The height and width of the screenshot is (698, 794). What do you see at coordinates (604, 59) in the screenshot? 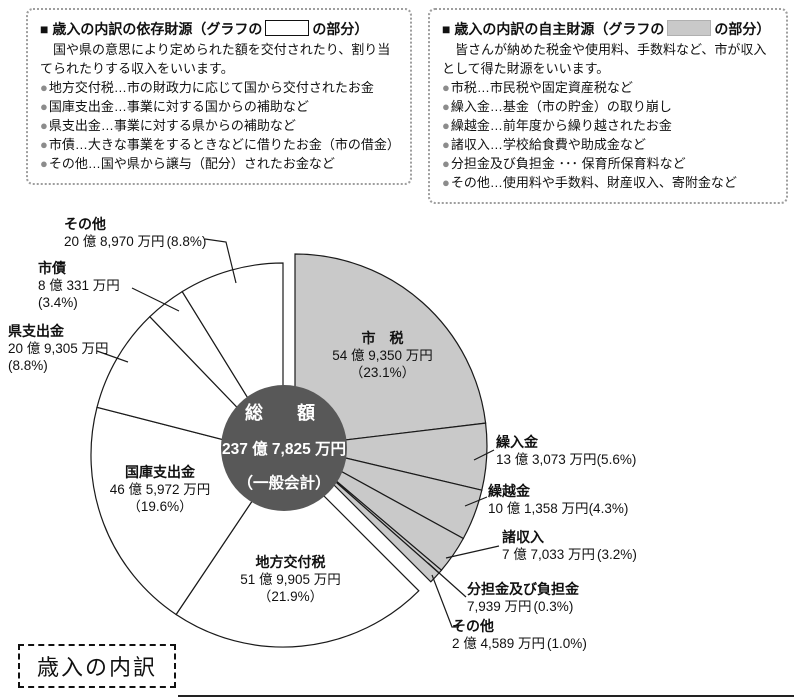
I see `independent-box-body: 皆さんが納めた税金や使用料、手数料など、市が収入として得た財源をいいます。` at bounding box center [604, 59].